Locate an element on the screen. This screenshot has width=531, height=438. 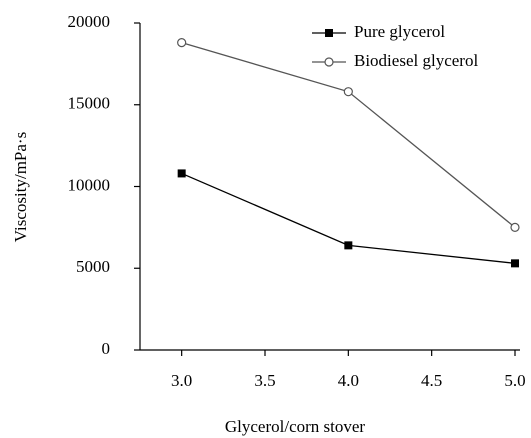
y-tick-label: 10000 is located at coordinates (89, 184).